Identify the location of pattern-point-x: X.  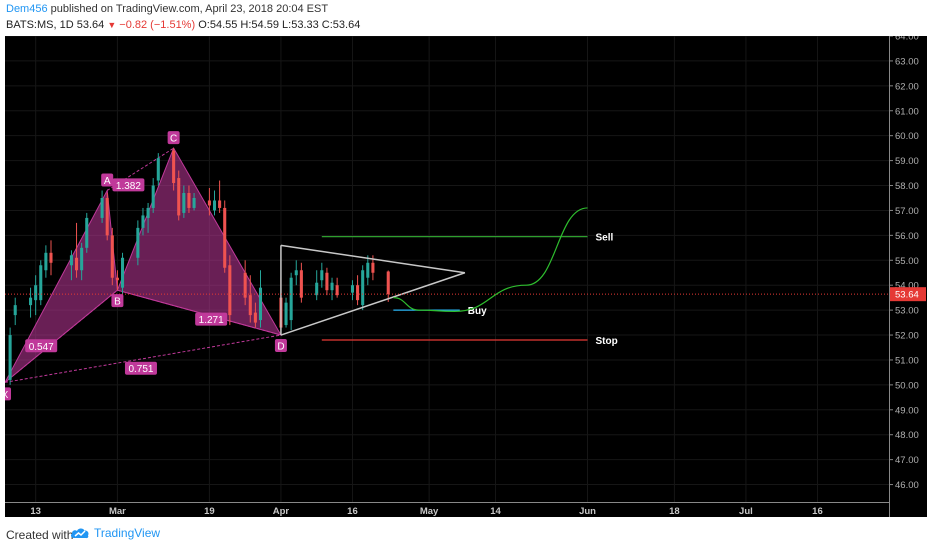
(8, 394).